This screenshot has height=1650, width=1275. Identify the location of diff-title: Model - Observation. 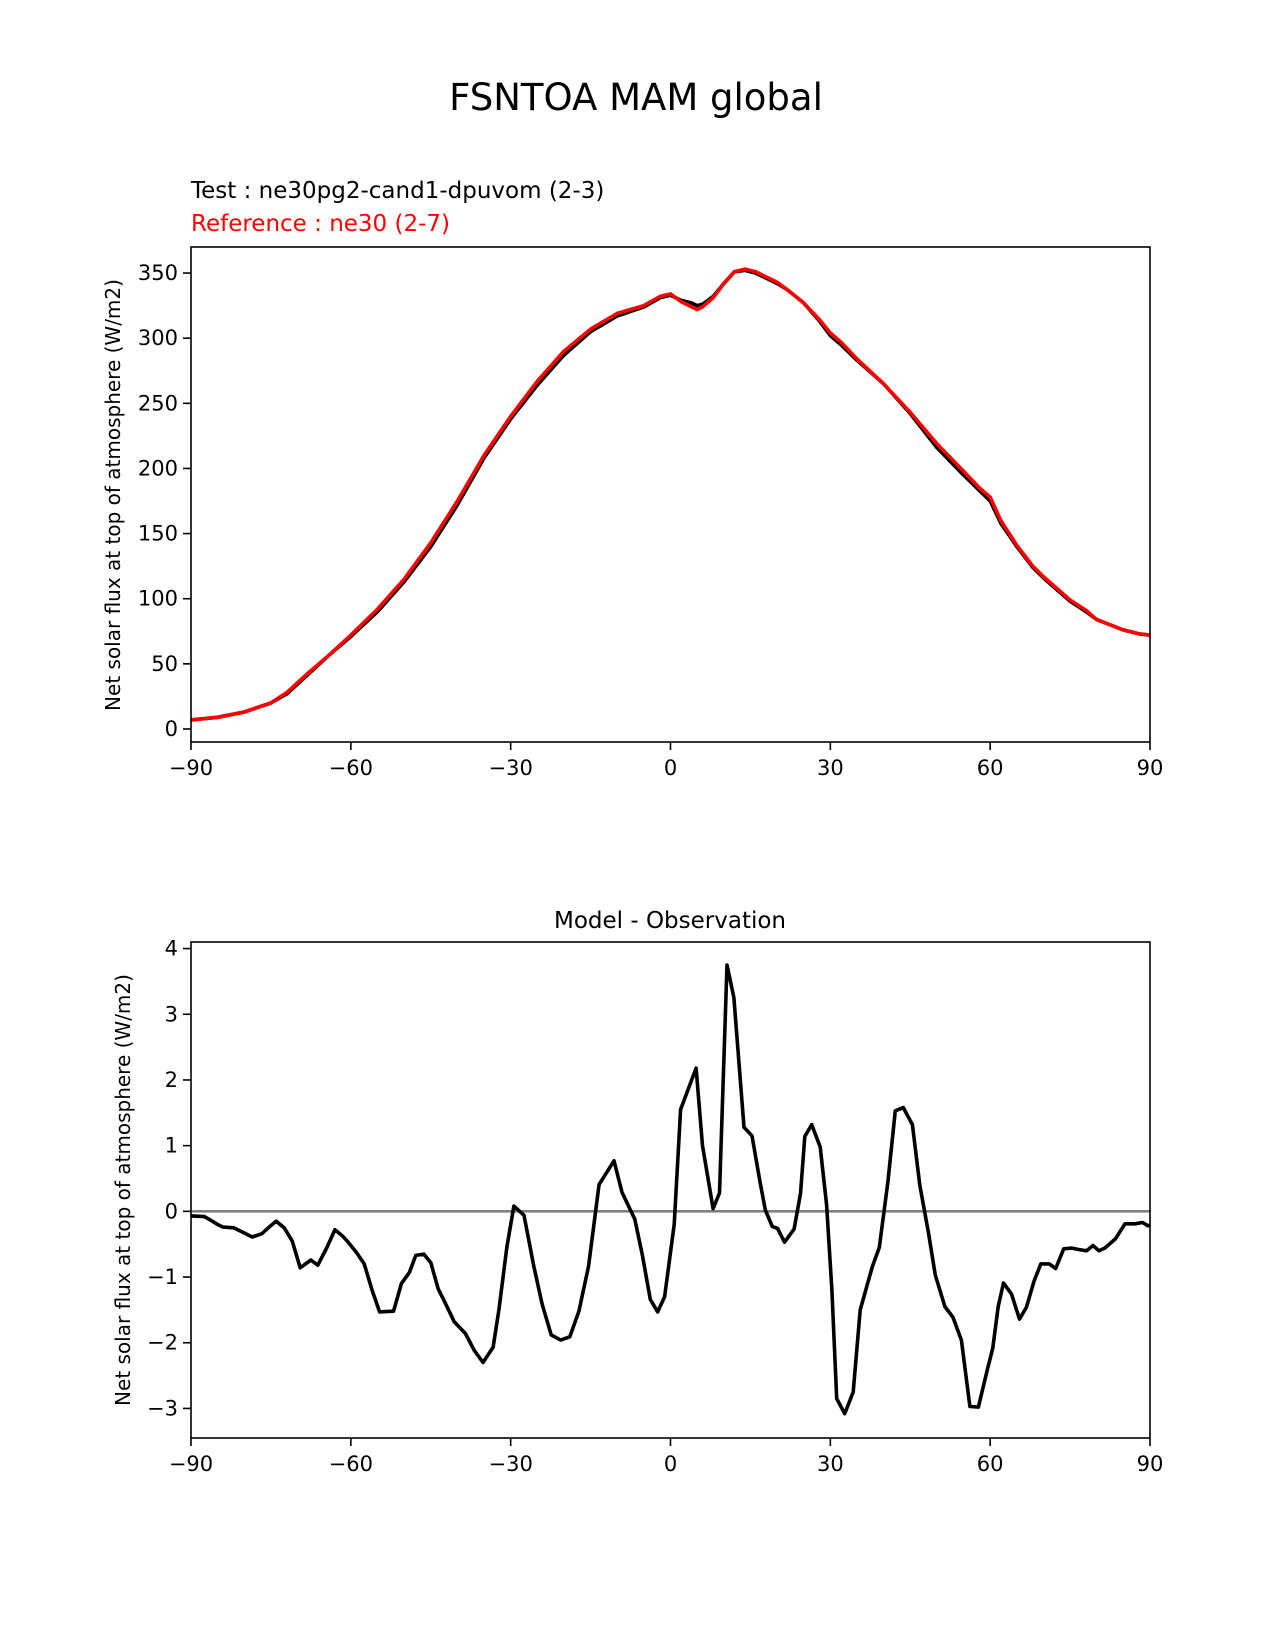
(670, 921).